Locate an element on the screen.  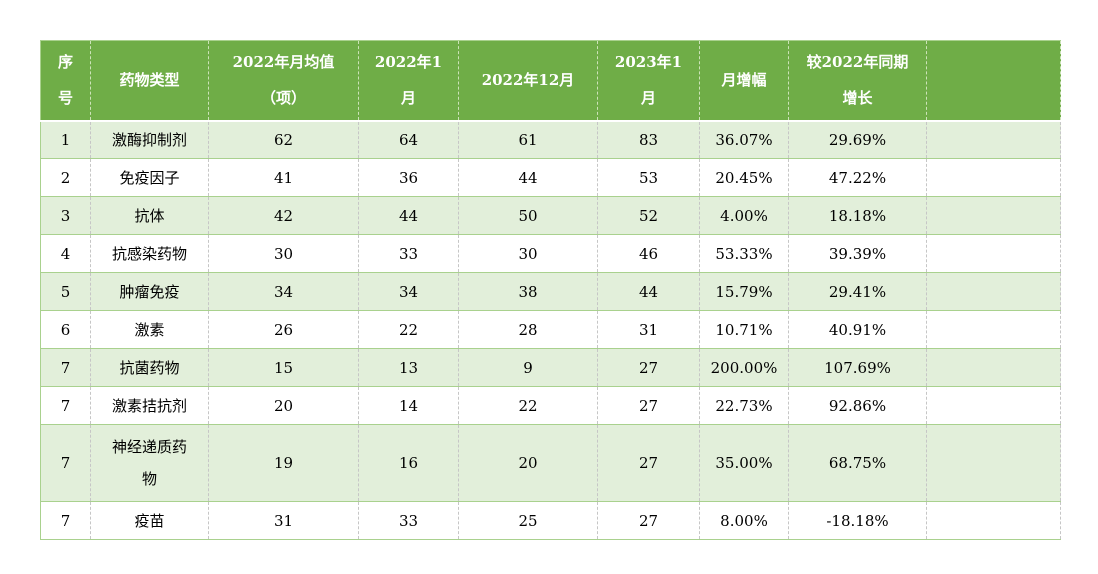
drug-type-label: 抗感染药物 is located at coordinates (149, 253).